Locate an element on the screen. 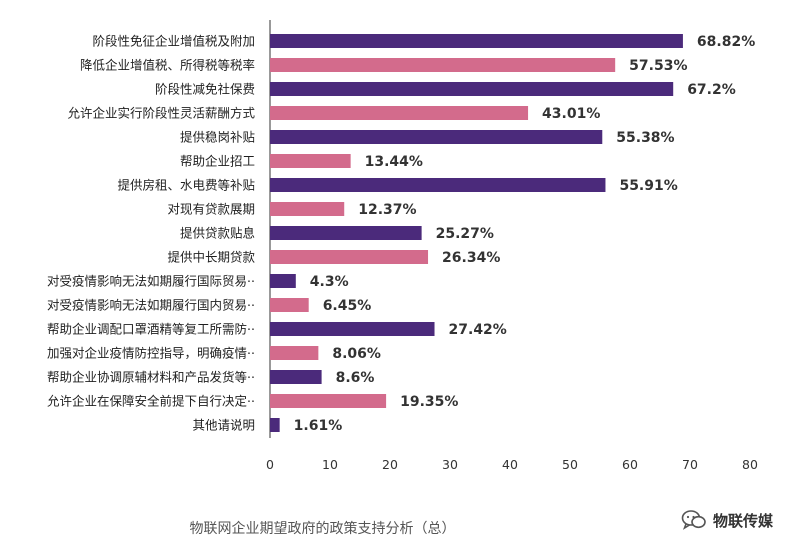 This screenshot has width=795, height=557. watermark: 物联传媒 is located at coordinates (727, 520).